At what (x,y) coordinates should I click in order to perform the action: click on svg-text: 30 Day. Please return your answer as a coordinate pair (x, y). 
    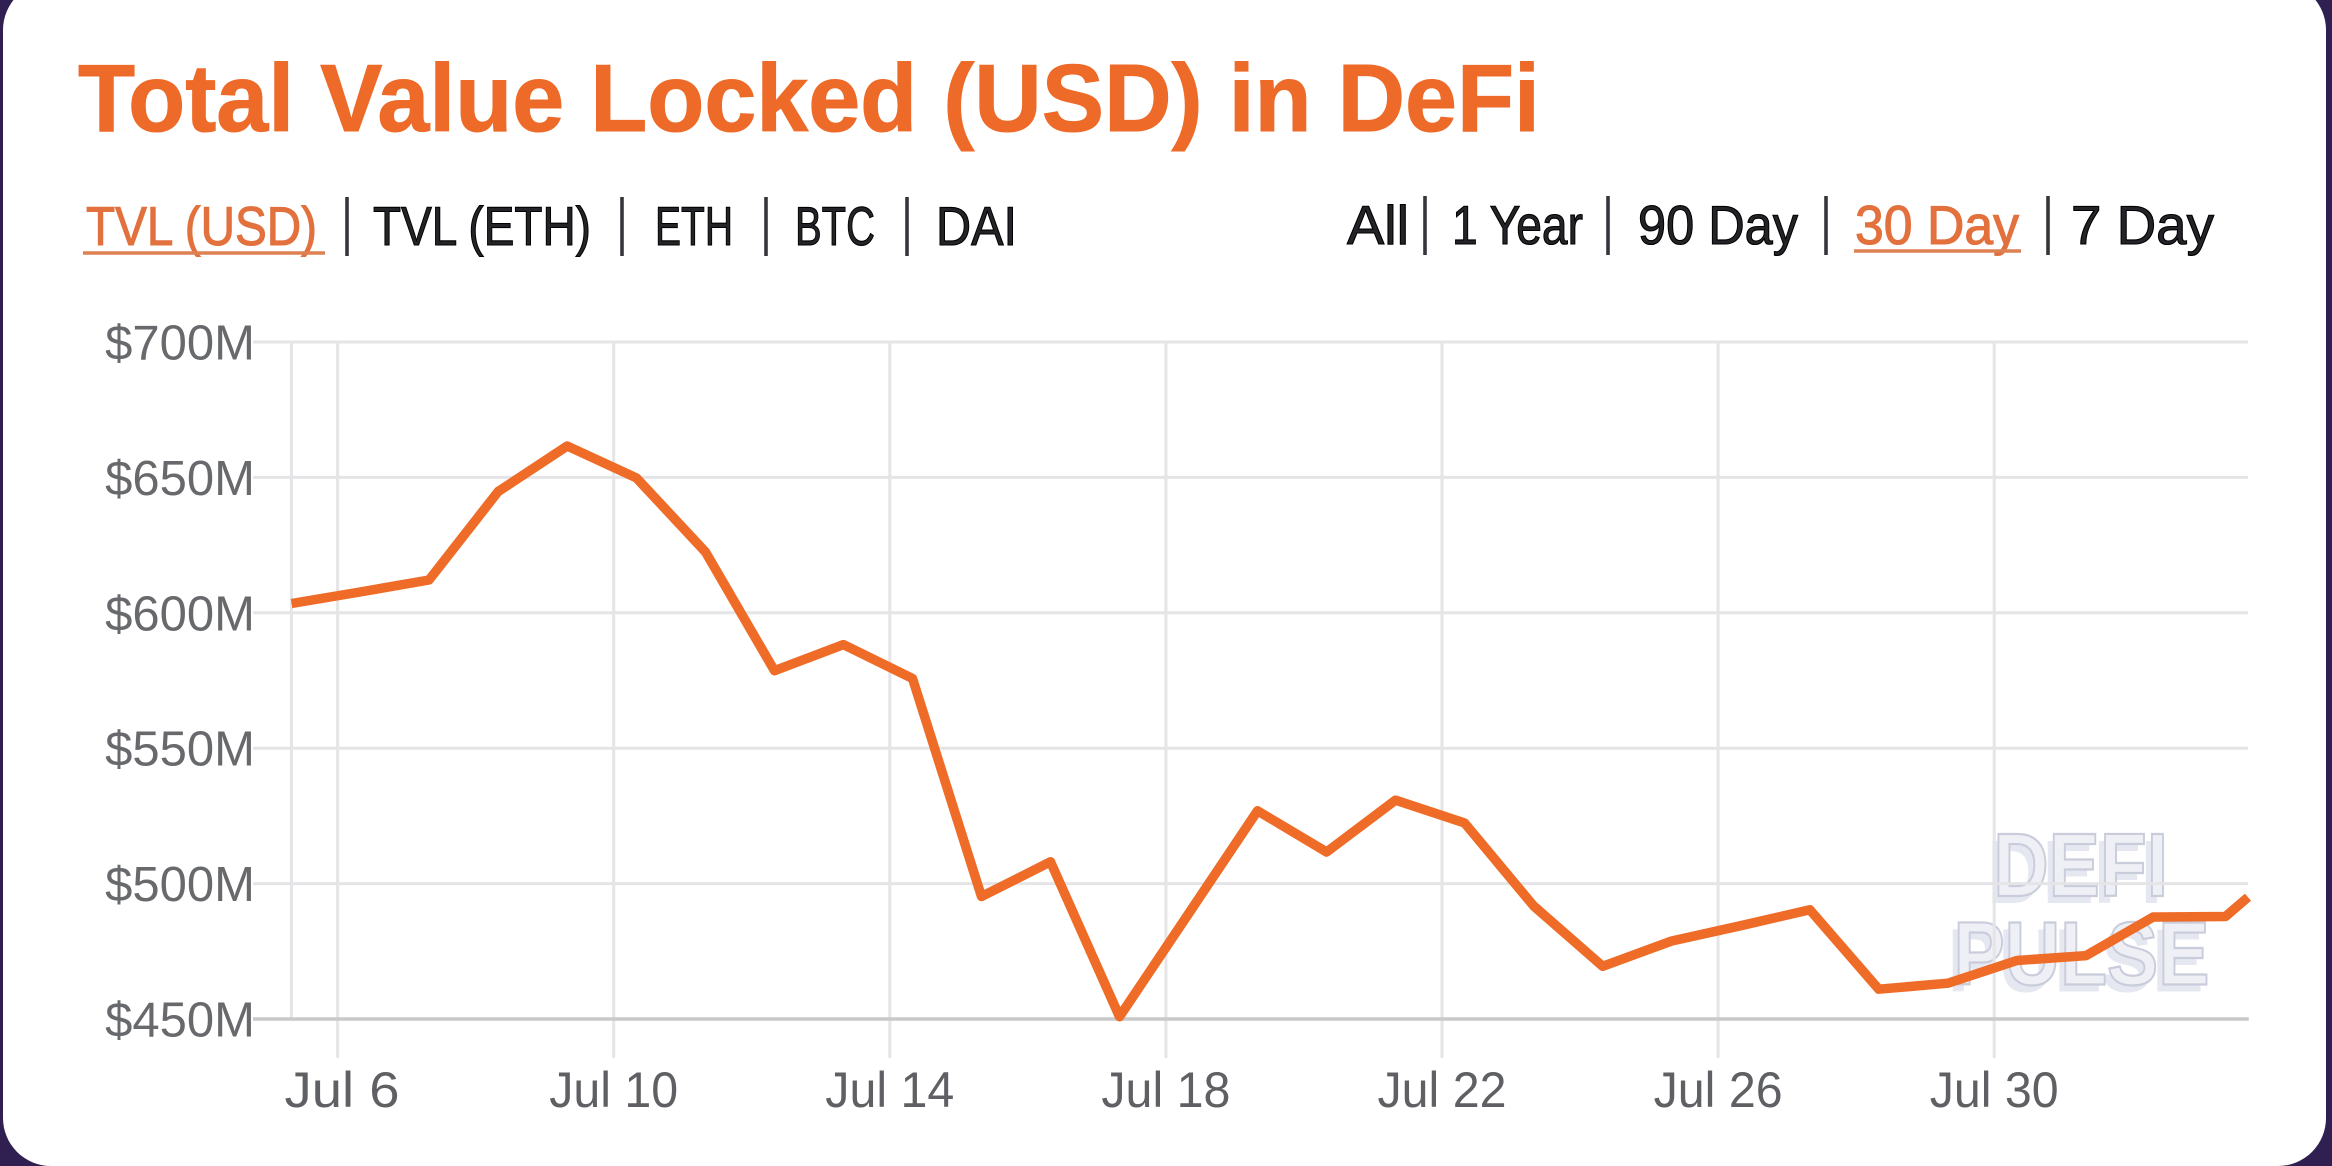
    Looking at the image, I should click on (1937, 225).